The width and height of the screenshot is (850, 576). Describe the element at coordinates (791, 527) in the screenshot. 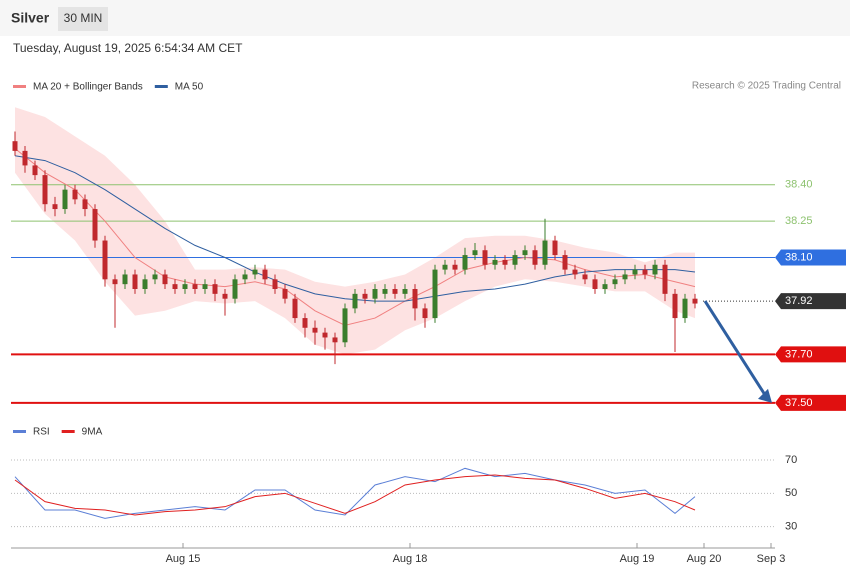

I see `y-tick-label: 30` at that location.